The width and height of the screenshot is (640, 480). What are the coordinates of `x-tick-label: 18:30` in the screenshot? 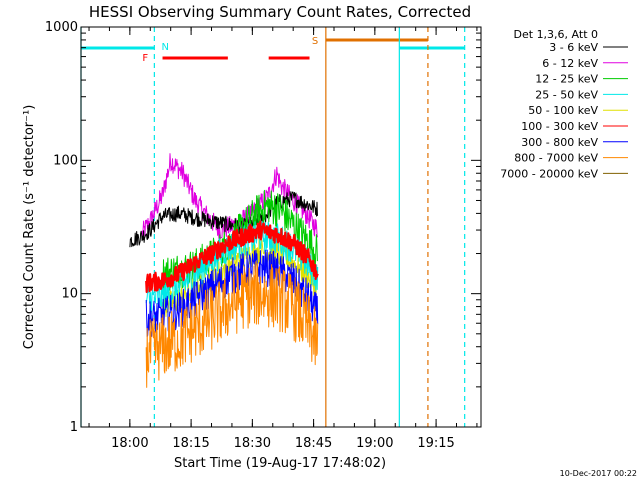 It's located at (252, 443).